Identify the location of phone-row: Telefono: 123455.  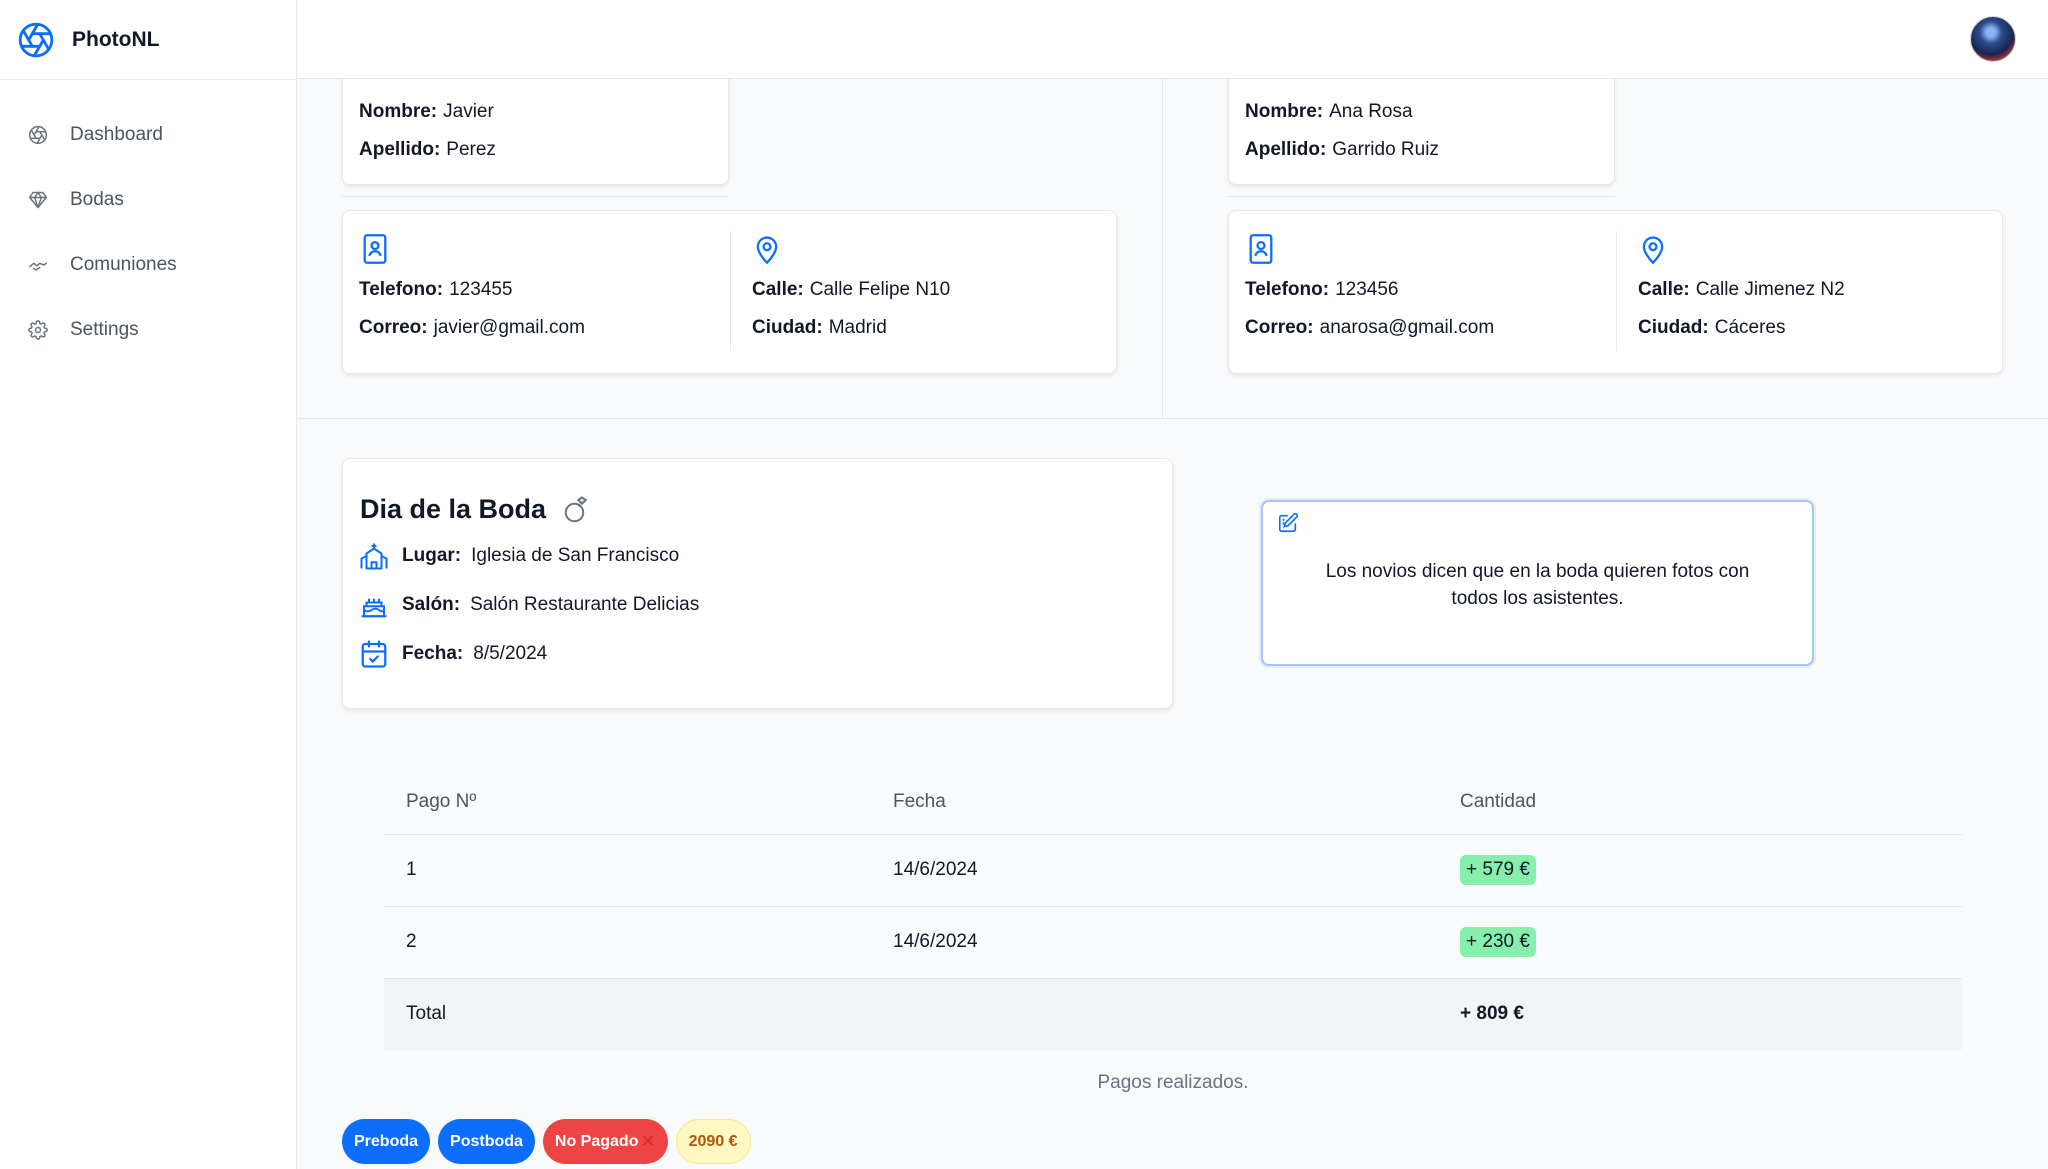
(436, 290).